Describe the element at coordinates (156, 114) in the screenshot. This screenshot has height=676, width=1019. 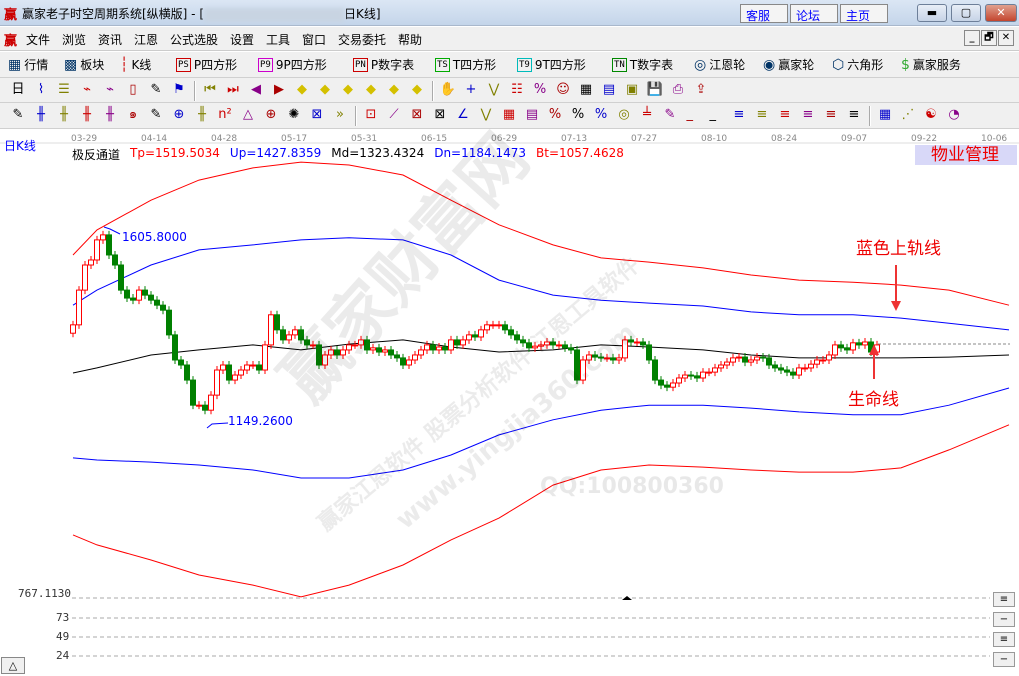
I see `marker-icon: ✎` at that location.